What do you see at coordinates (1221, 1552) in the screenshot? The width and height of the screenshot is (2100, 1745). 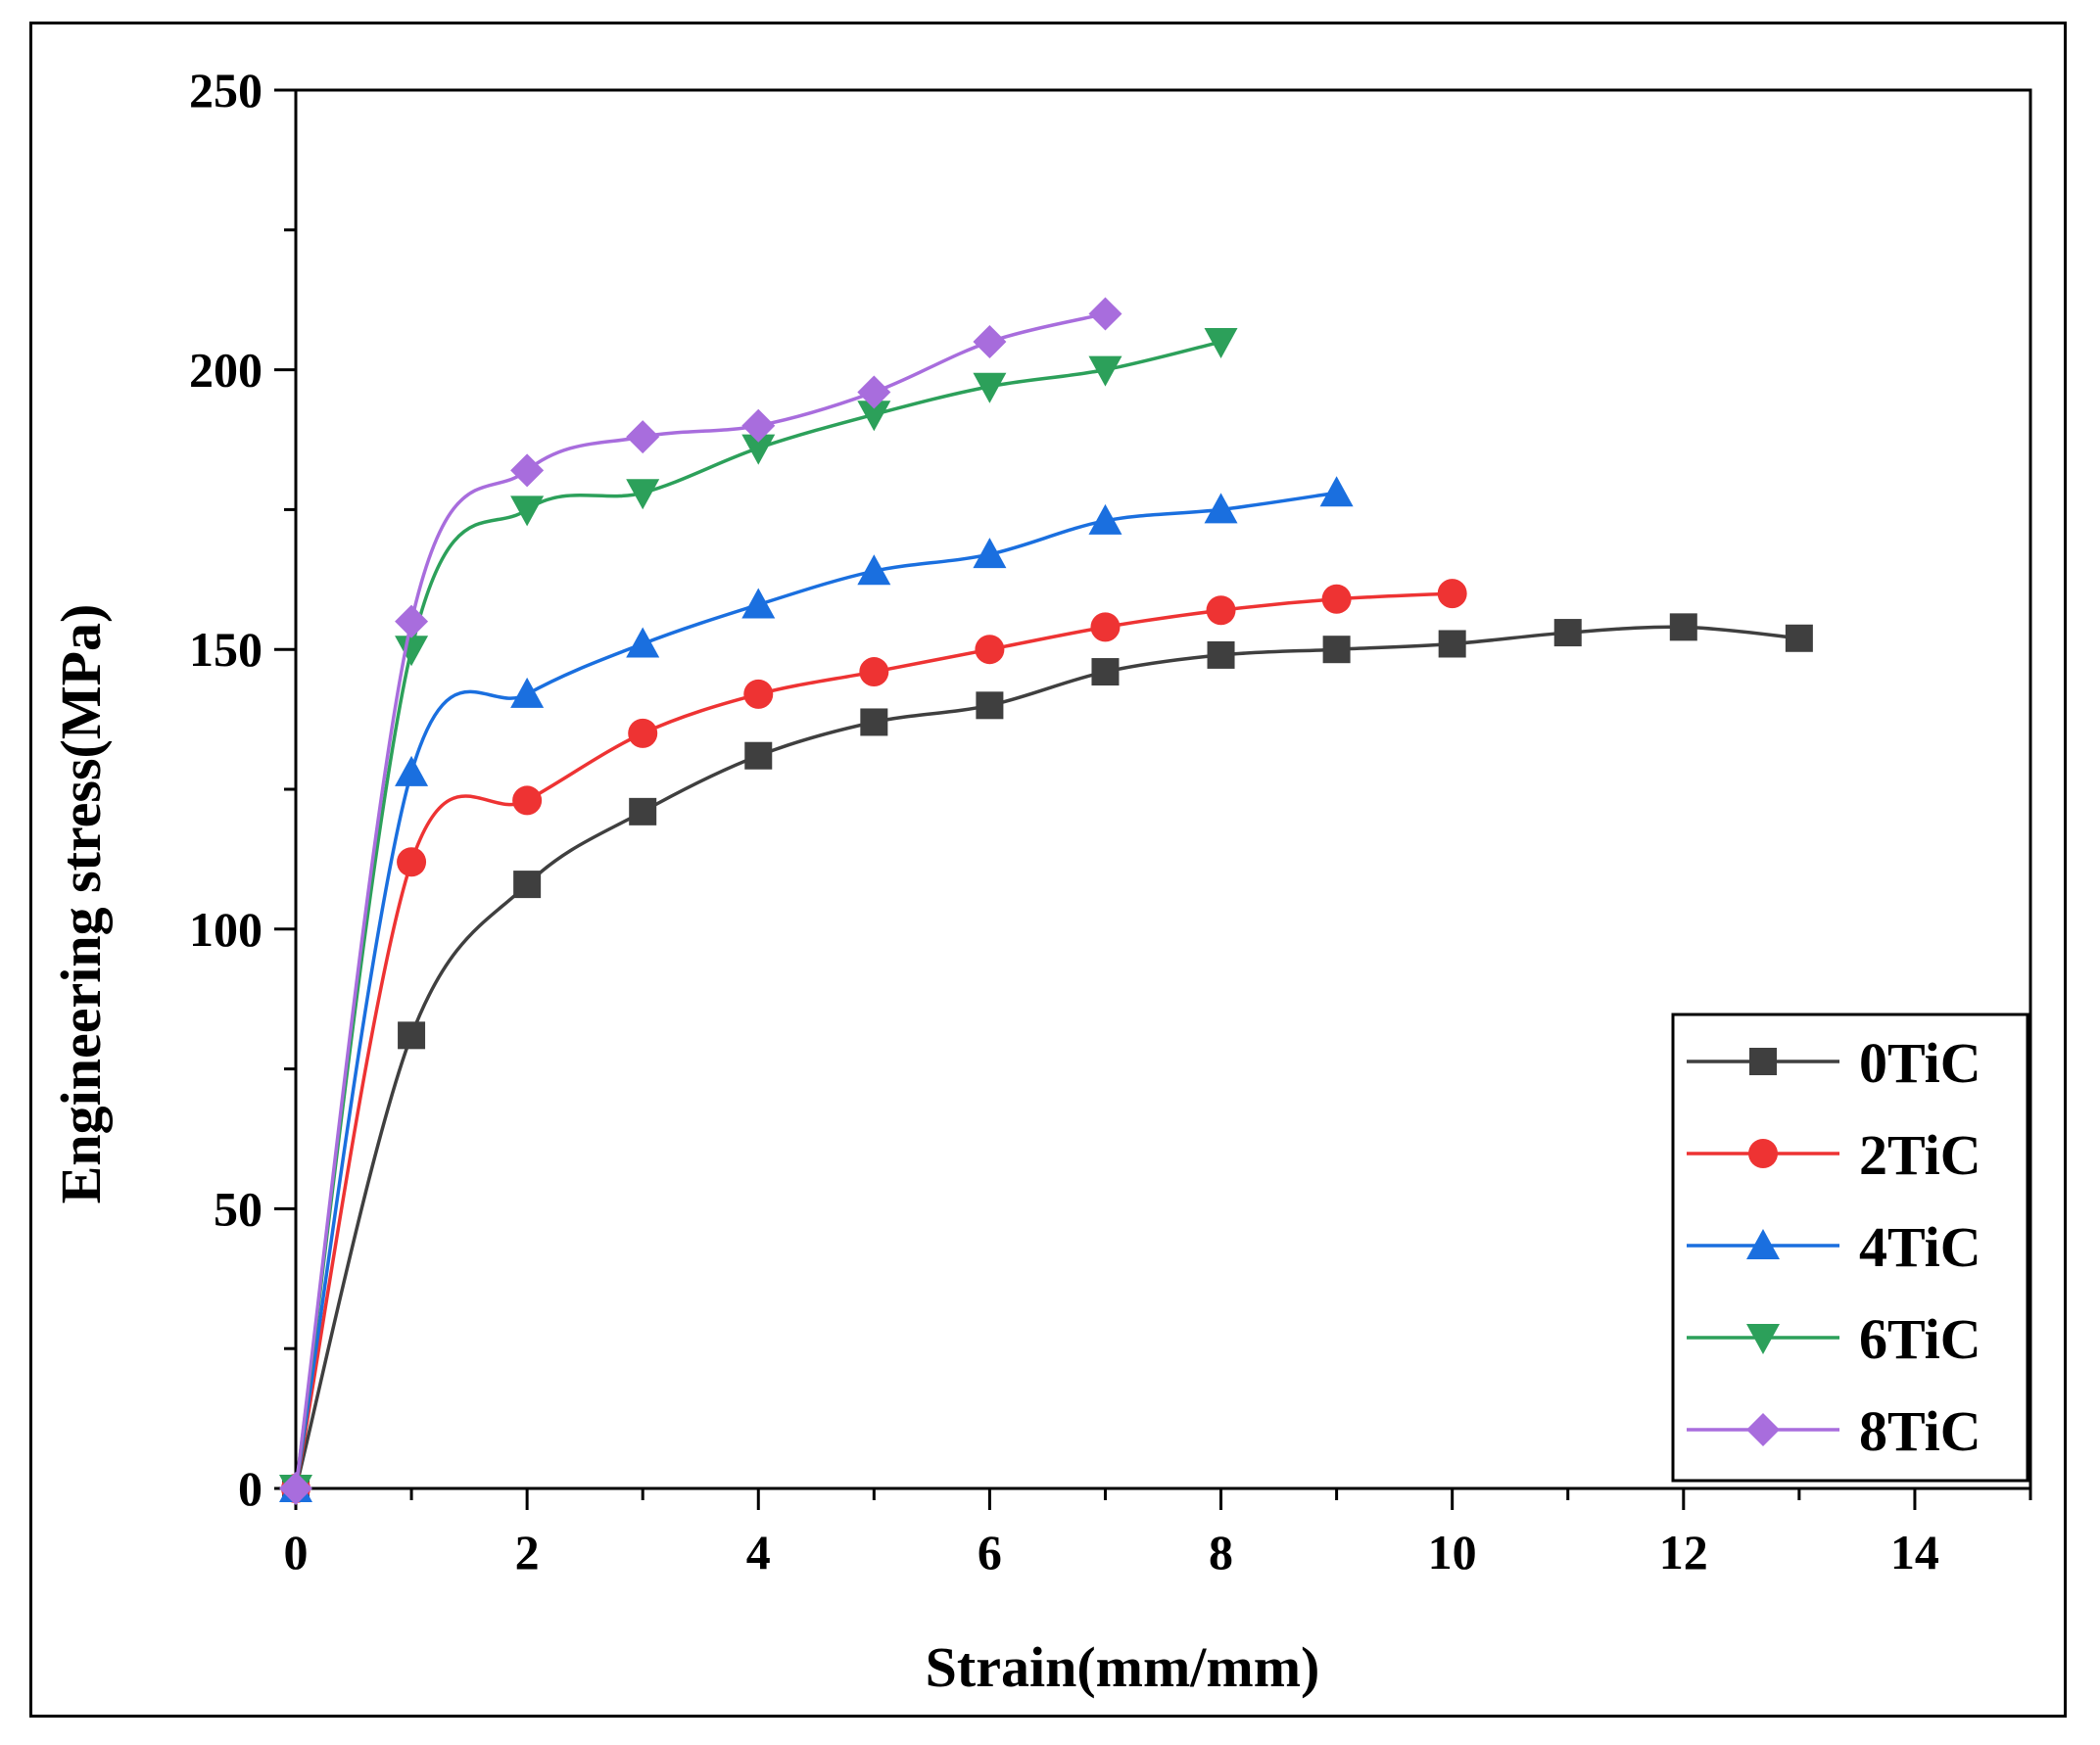 I see `x-tick-label: 8` at bounding box center [1221, 1552].